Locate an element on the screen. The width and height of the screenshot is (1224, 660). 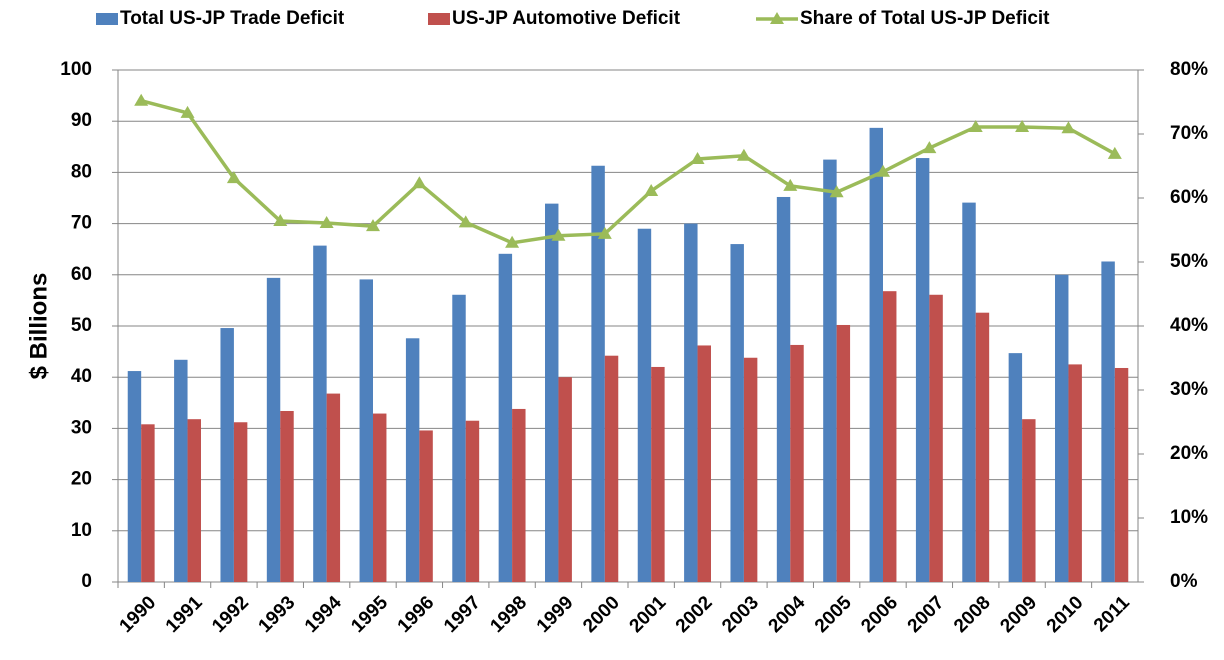
legend-label: Share of Total US-JP Deficit is located at coordinates (925, 18).